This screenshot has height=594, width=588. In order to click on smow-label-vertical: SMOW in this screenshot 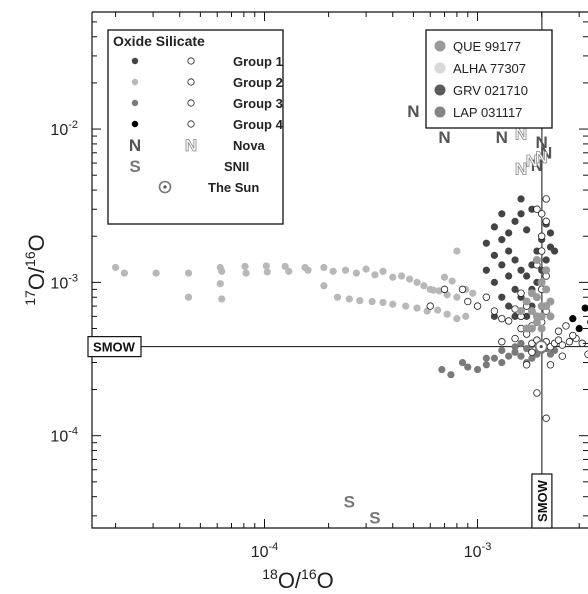, I will do `click(542, 500)`.